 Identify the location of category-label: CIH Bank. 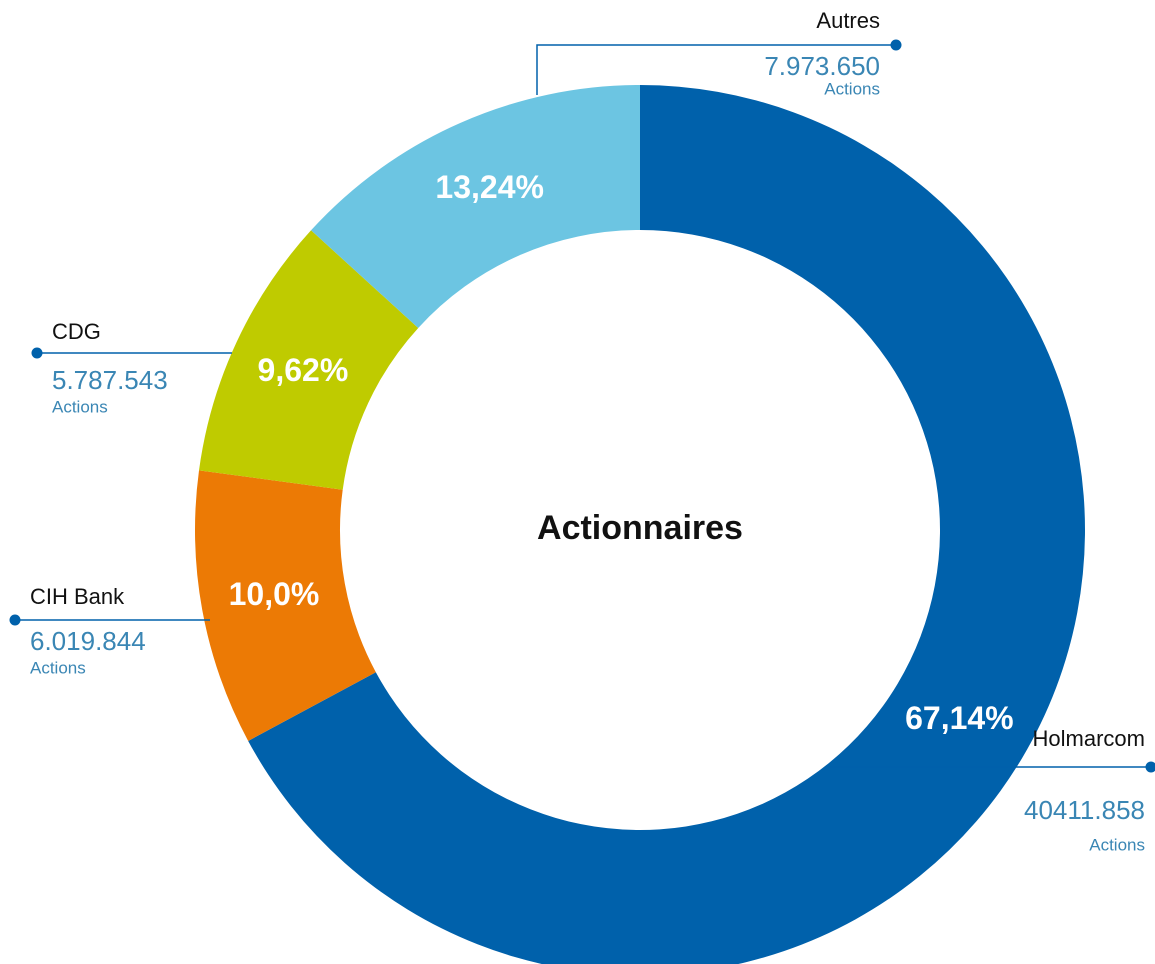
(77, 596).